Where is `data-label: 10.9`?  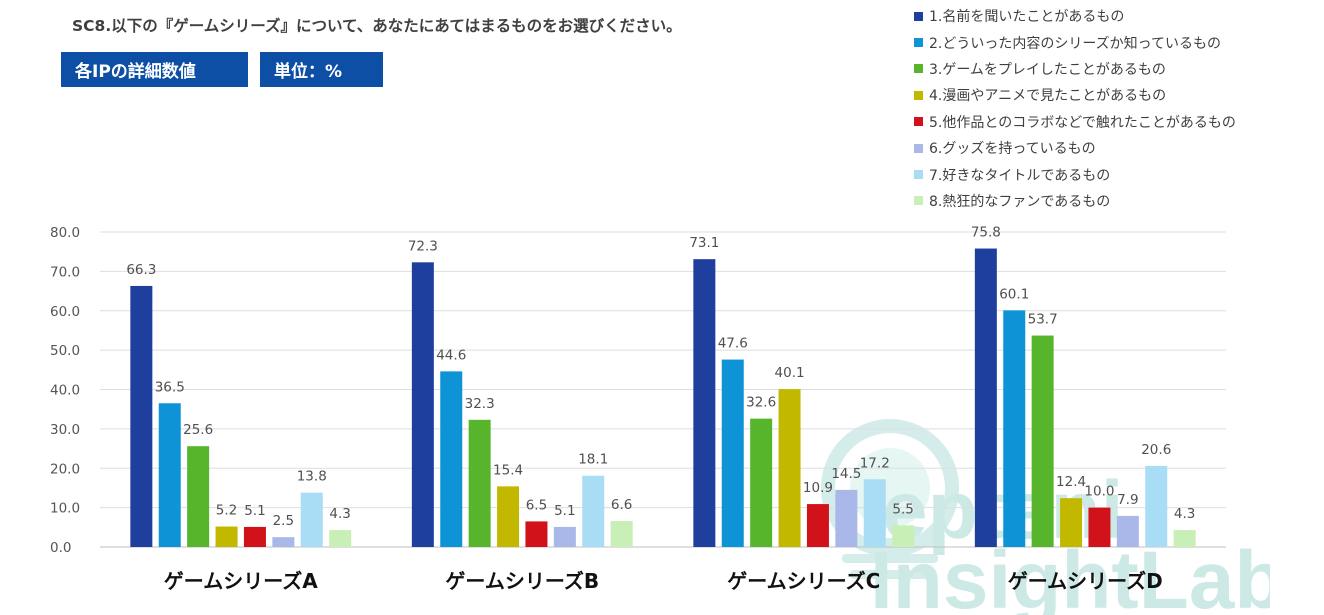
data-label: 10.9 is located at coordinates (818, 488).